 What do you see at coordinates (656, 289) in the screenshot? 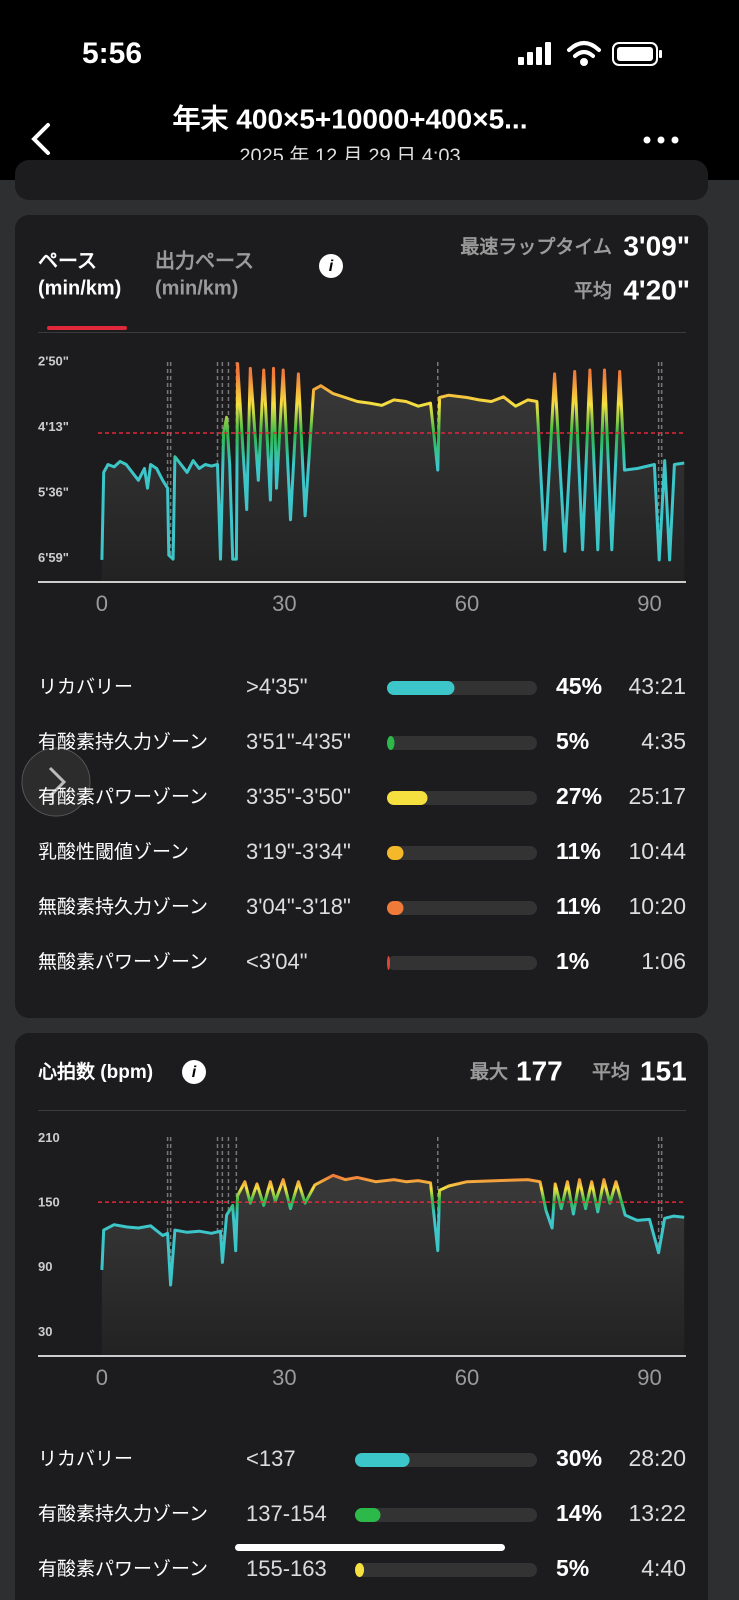
I see `avg-value: 4'20"` at bounding box center [656, 289].